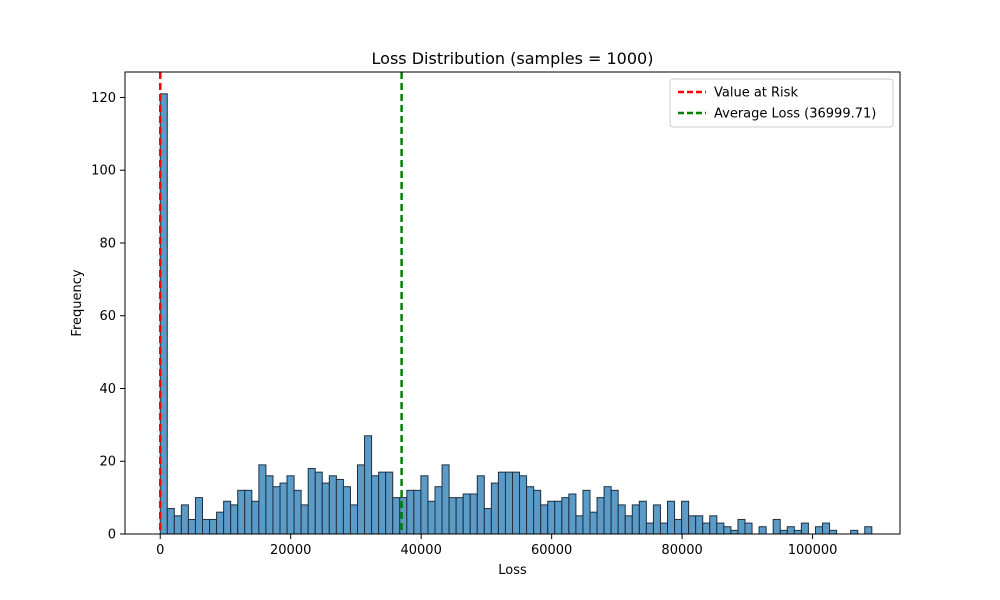  What do you see at coordinates (77, 302) in the screenshot?
I see `y-axis-label: Frequency` at bounding box center [77, 302].